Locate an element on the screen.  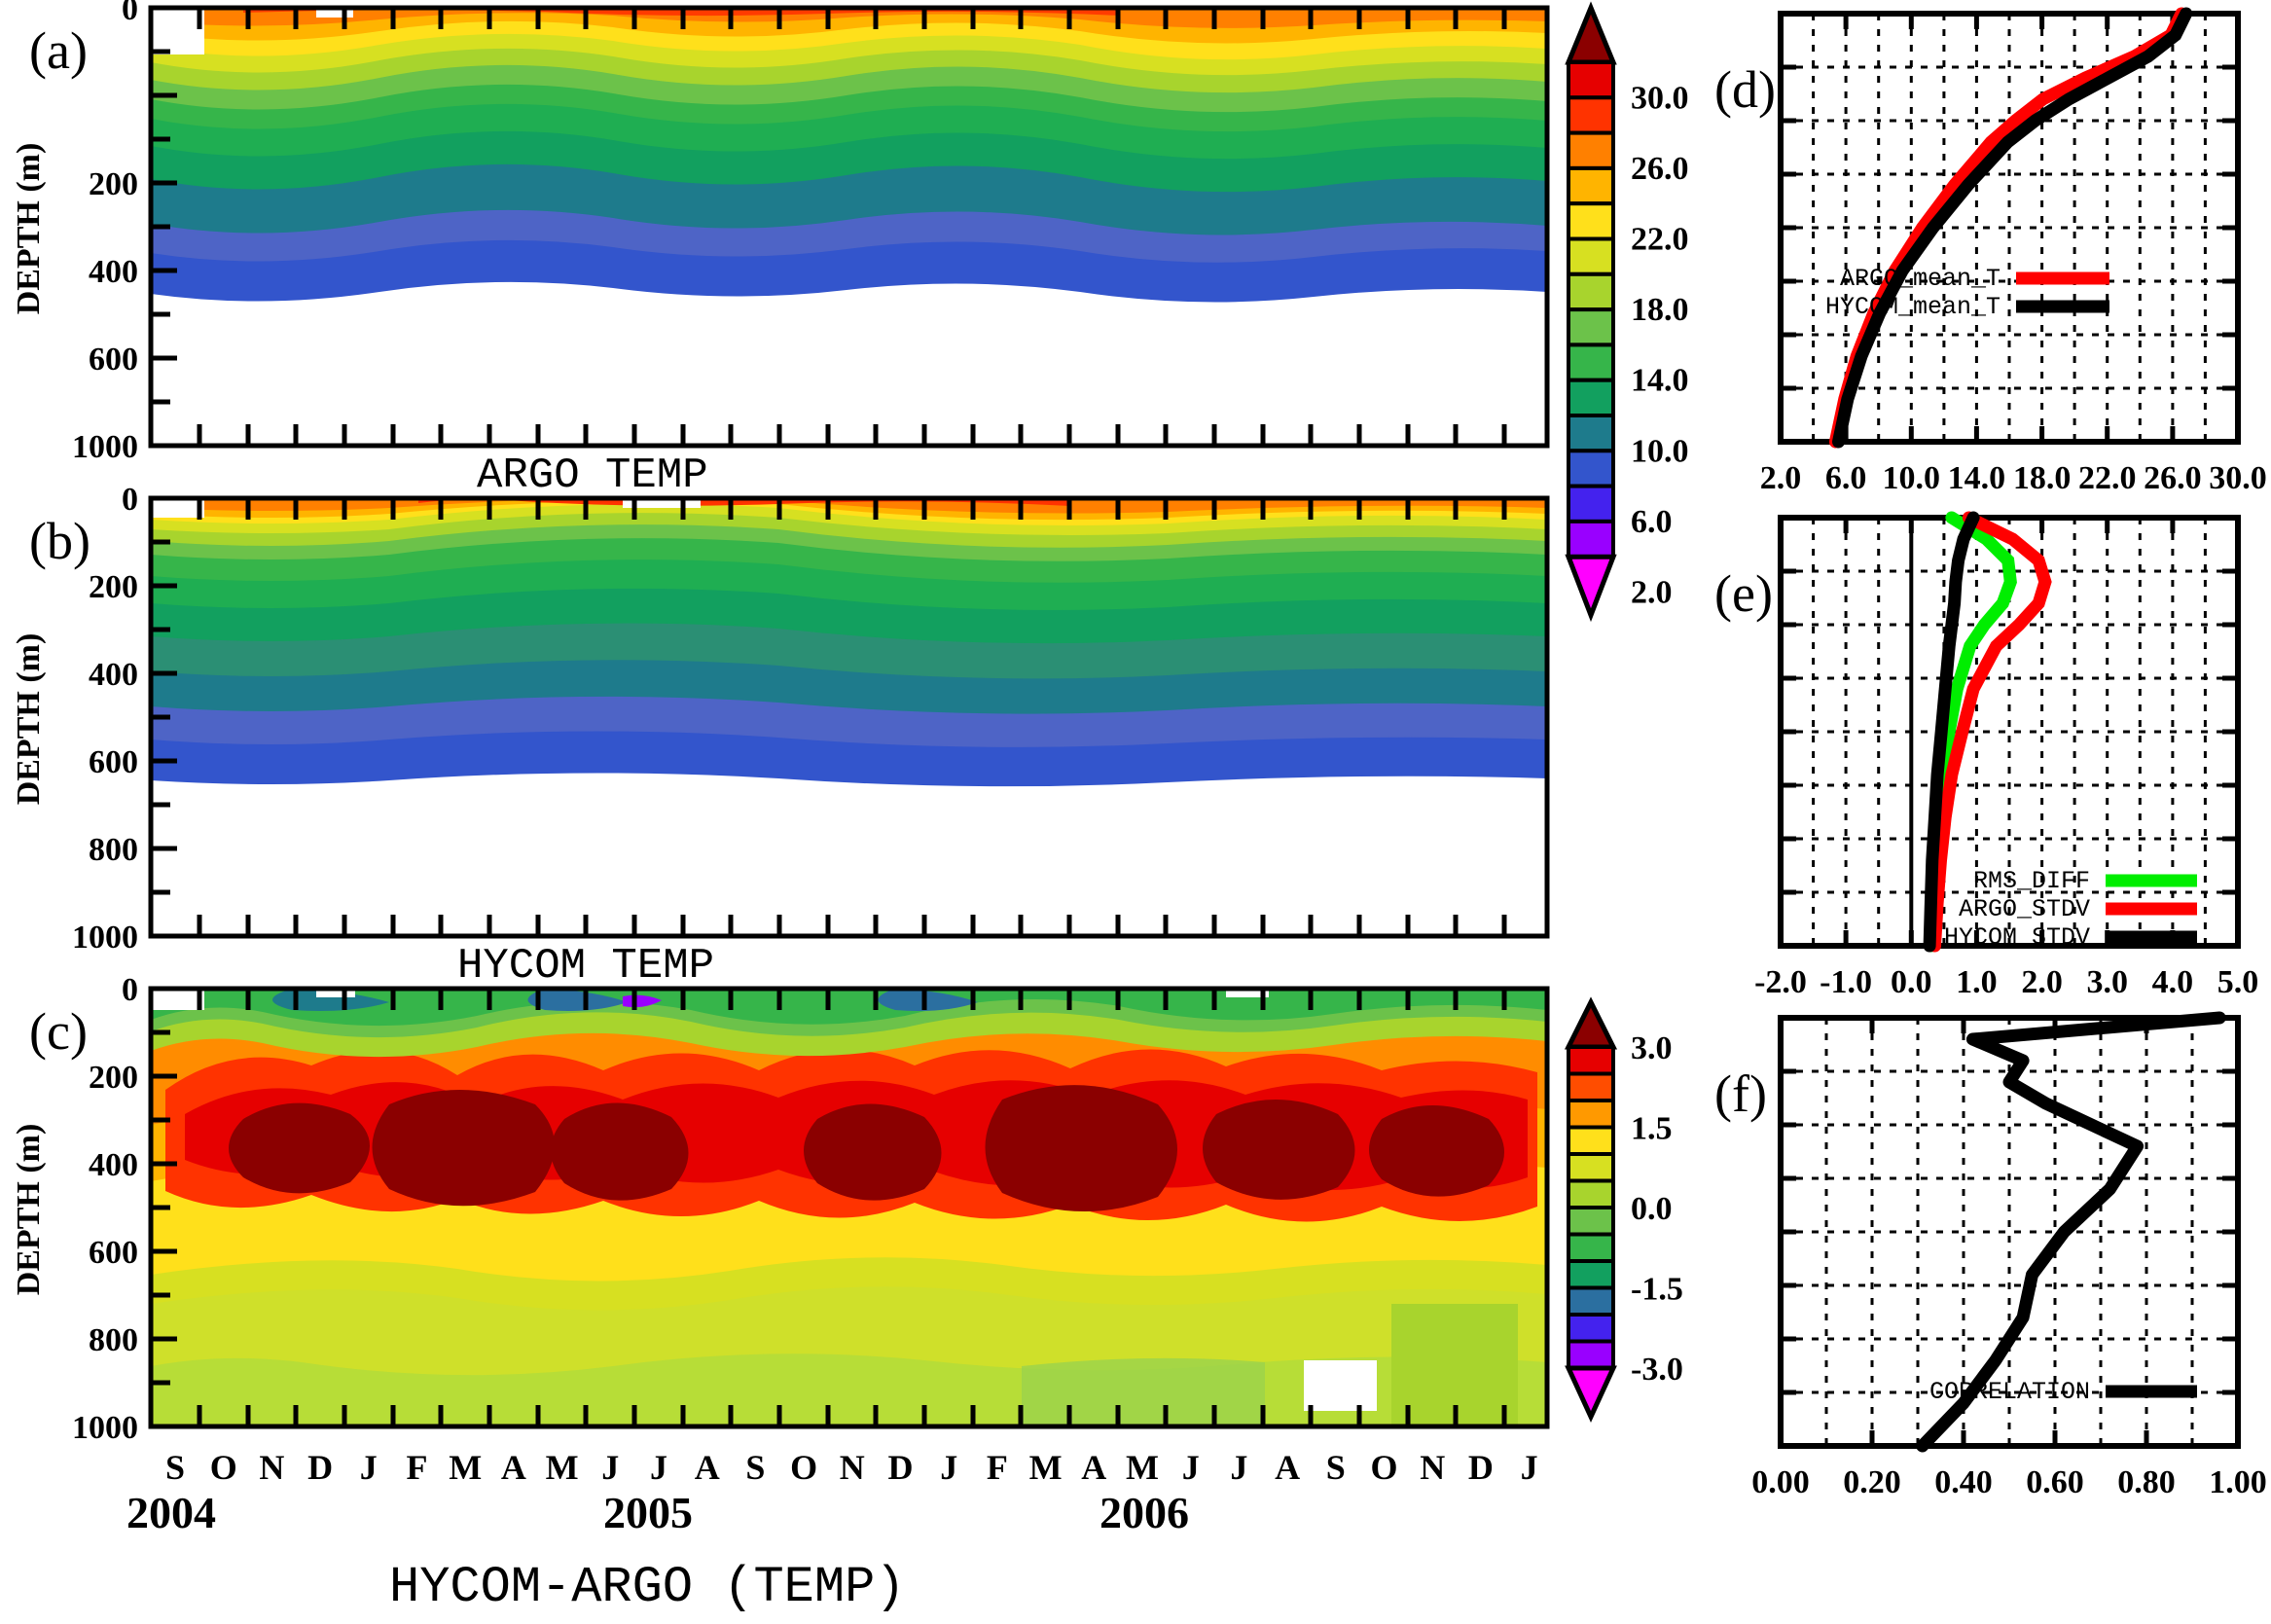
panel-e-legend: RMS_DIFF ARGO_STDV HYCOM_STDV is located at coordinates (2070, 909).